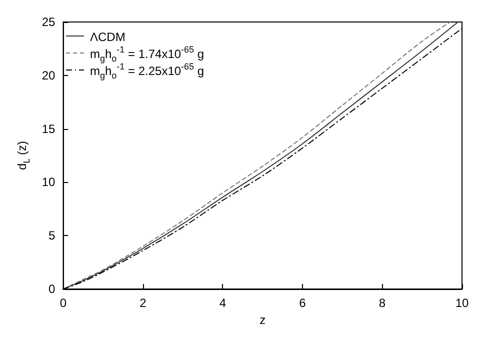  What do you see at coordinates (302, 303) in the screenshot?
I see `x-tick-label: 6` at bounding box center [302, 303].